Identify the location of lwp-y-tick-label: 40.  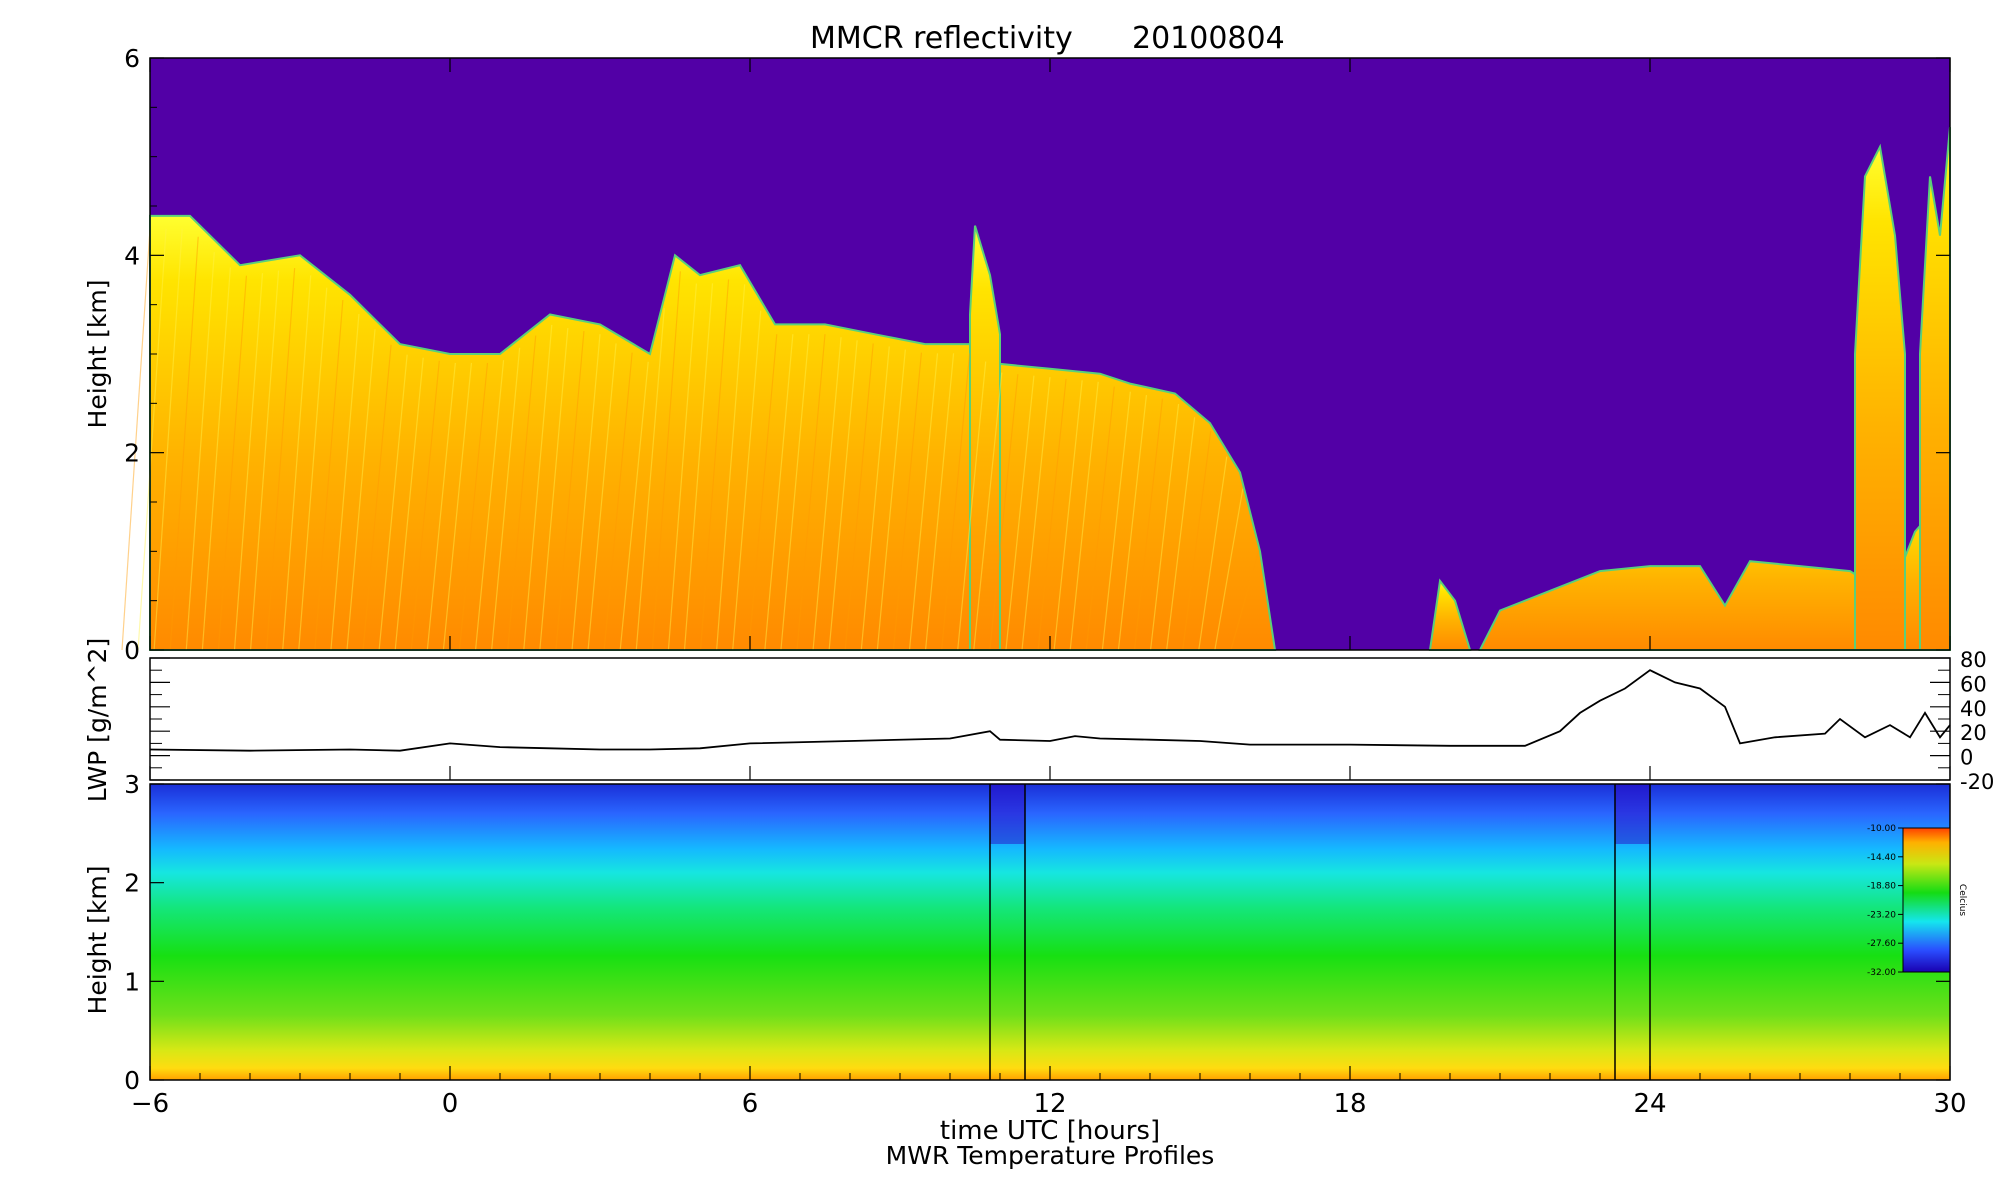
(1973, 709).